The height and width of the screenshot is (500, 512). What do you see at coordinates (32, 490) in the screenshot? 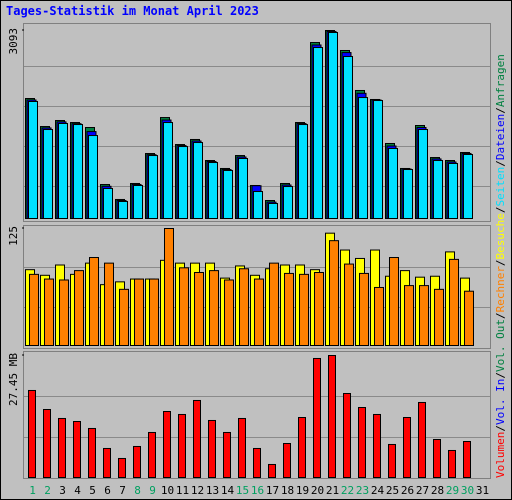
I see `x-tick-label: 1` at bounding box center [32, 490].